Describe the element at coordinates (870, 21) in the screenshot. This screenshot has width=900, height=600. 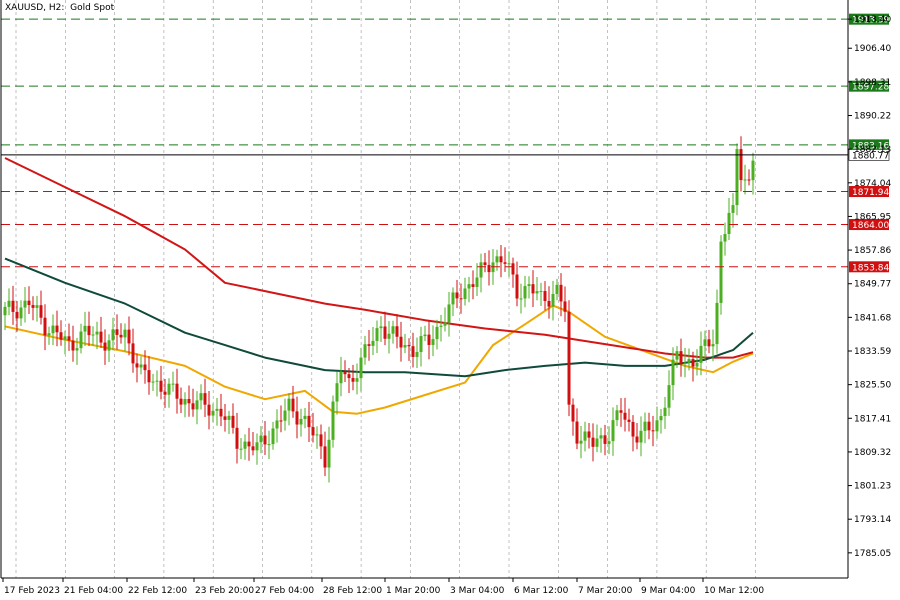
I see `price-level-label: 1913.39` at that location.